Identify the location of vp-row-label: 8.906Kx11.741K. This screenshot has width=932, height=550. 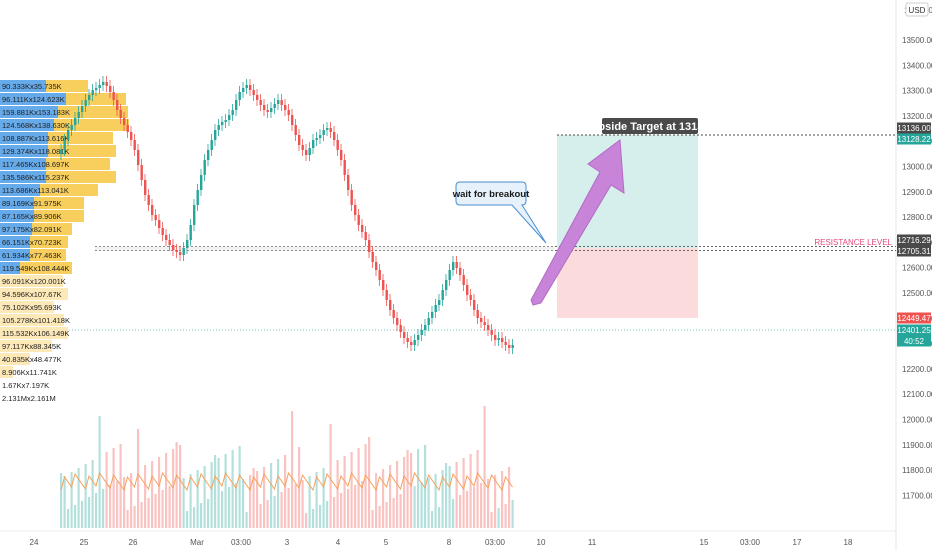
(29, 372).